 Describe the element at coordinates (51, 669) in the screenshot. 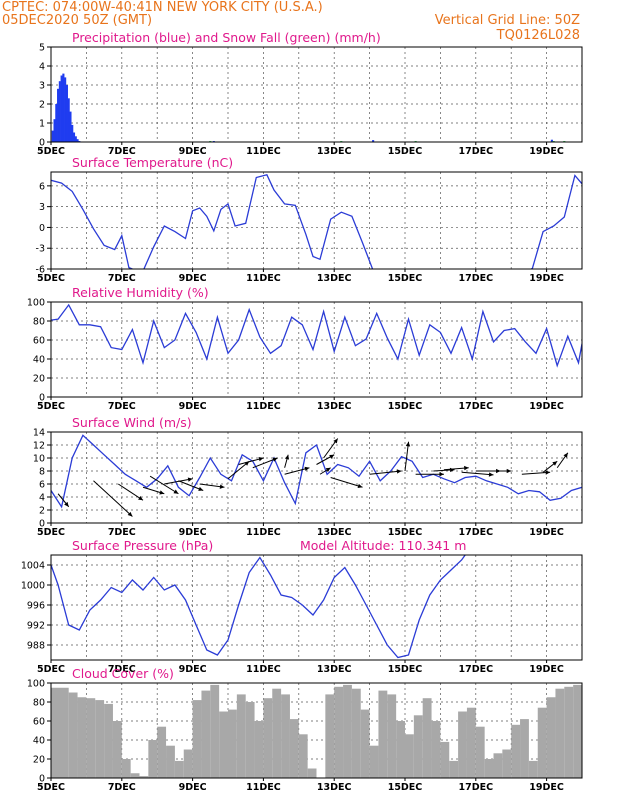

I see `x-tick-label: 5DEC` at that location.